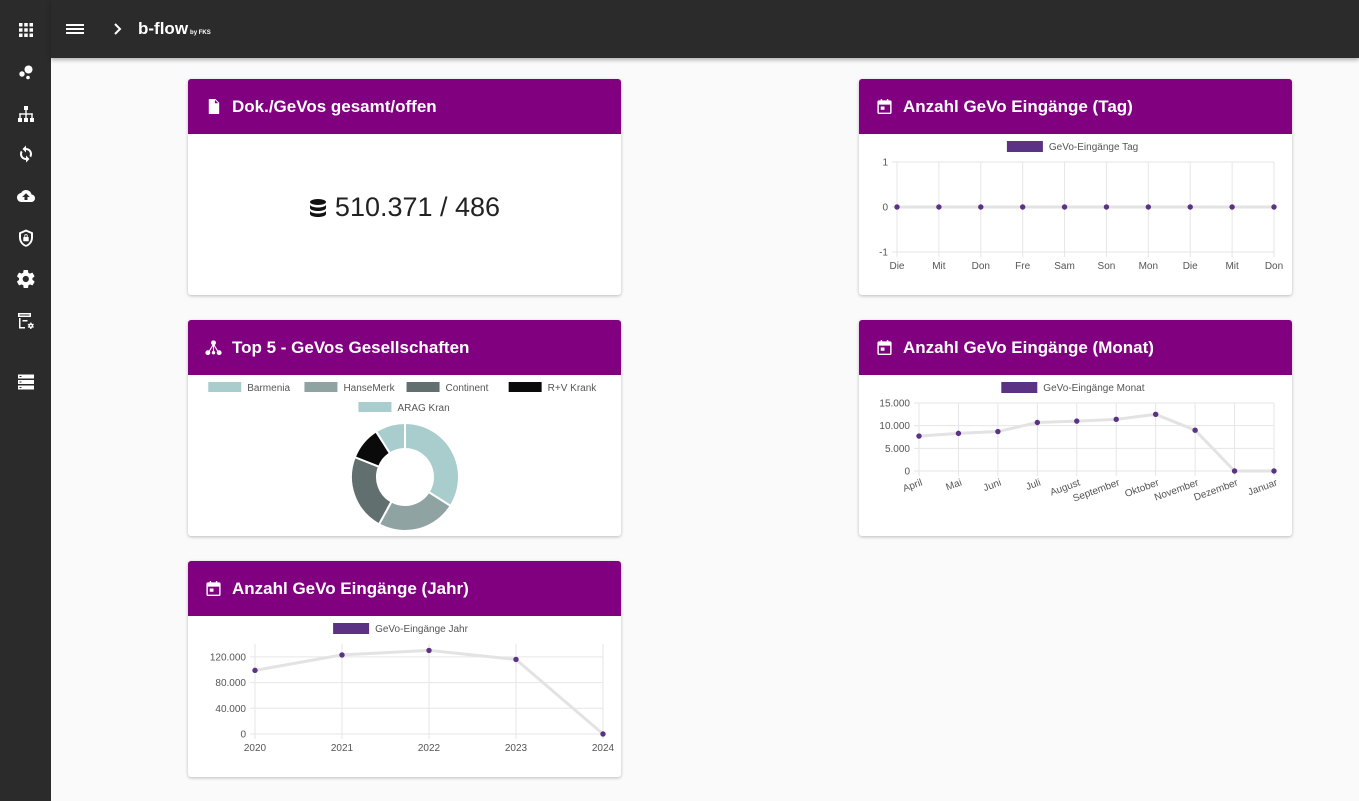 This screenshot has height=801, width=1359. I want to click on total-value: 510.371 / 486, so click(417, 207).